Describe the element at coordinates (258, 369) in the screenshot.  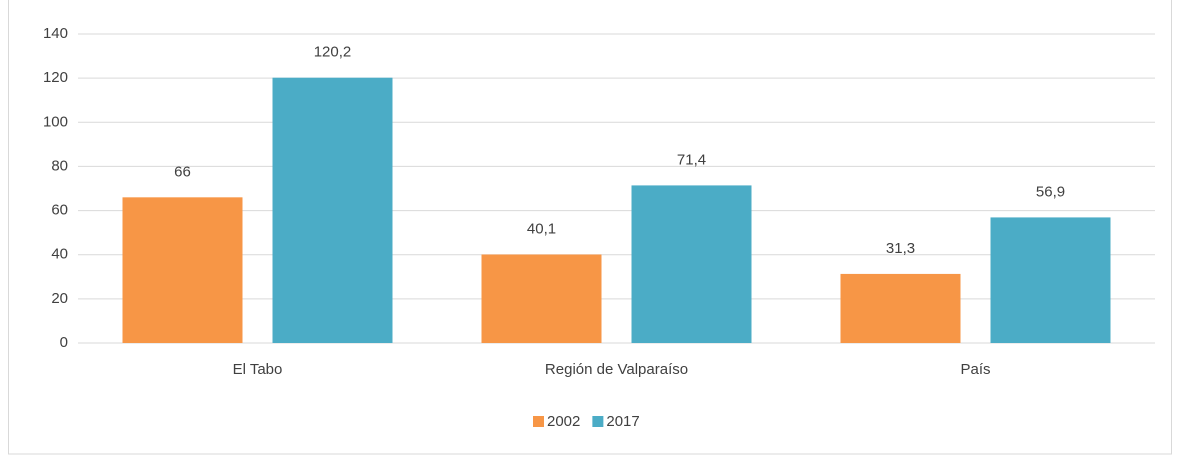
I see `x-tick-label: El Tabo` at that location.